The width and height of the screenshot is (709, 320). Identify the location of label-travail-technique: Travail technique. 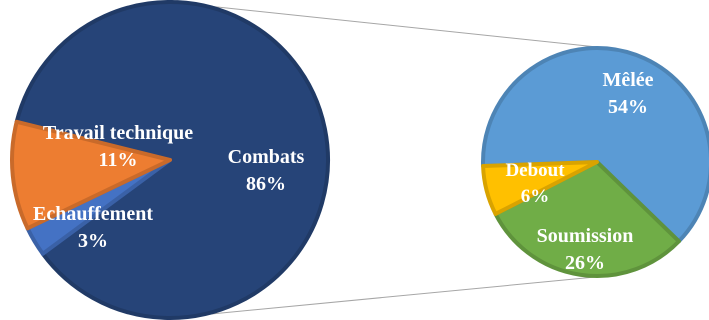
(118, 133).